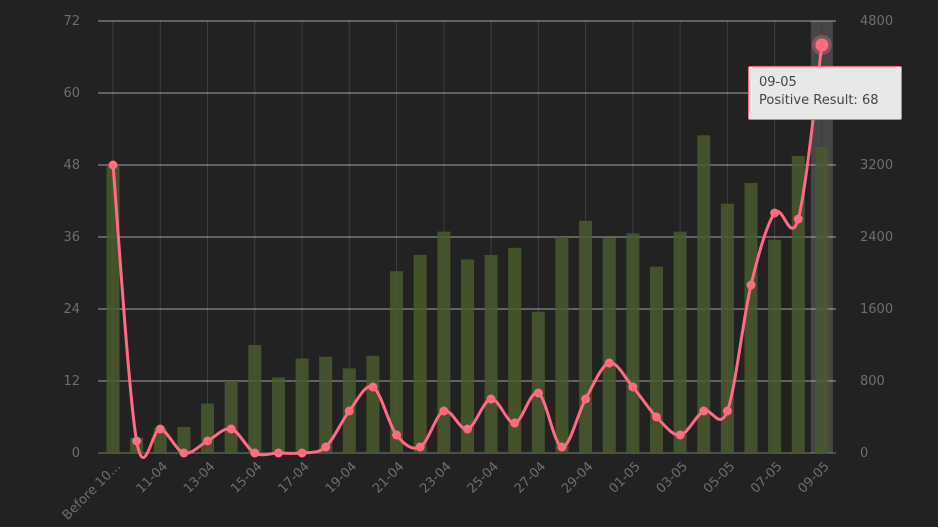 This screenshot has width=938, height=527. Describe the element at coordinates (71, 93) in the screenshot. I see `y-left-tick-label: 60` at that location.